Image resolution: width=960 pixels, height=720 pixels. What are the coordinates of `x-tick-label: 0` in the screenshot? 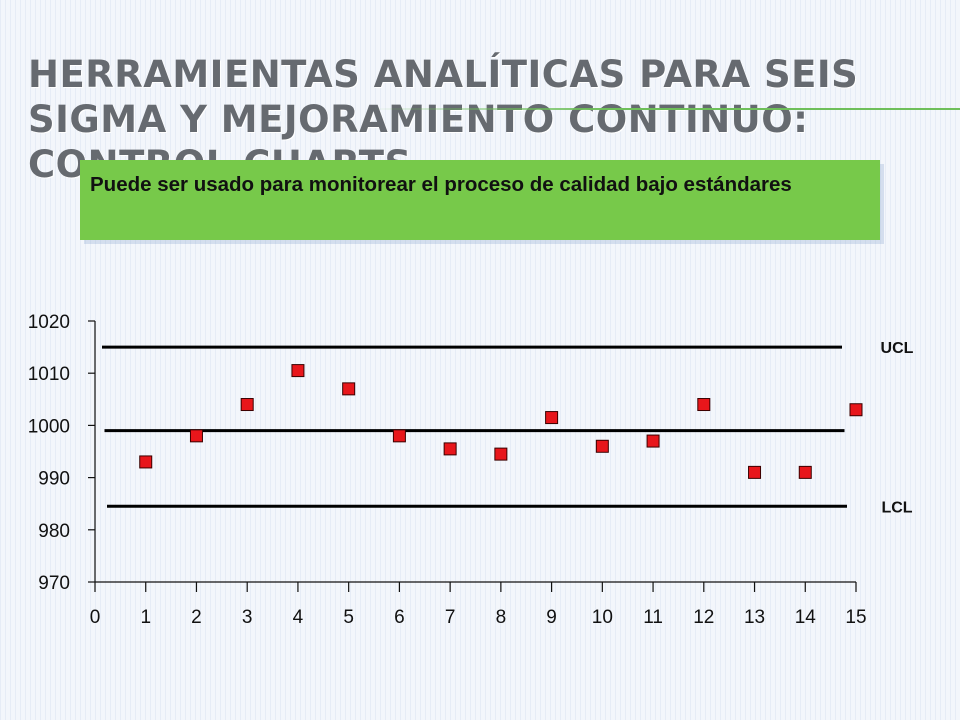 It's located at (95, 617).